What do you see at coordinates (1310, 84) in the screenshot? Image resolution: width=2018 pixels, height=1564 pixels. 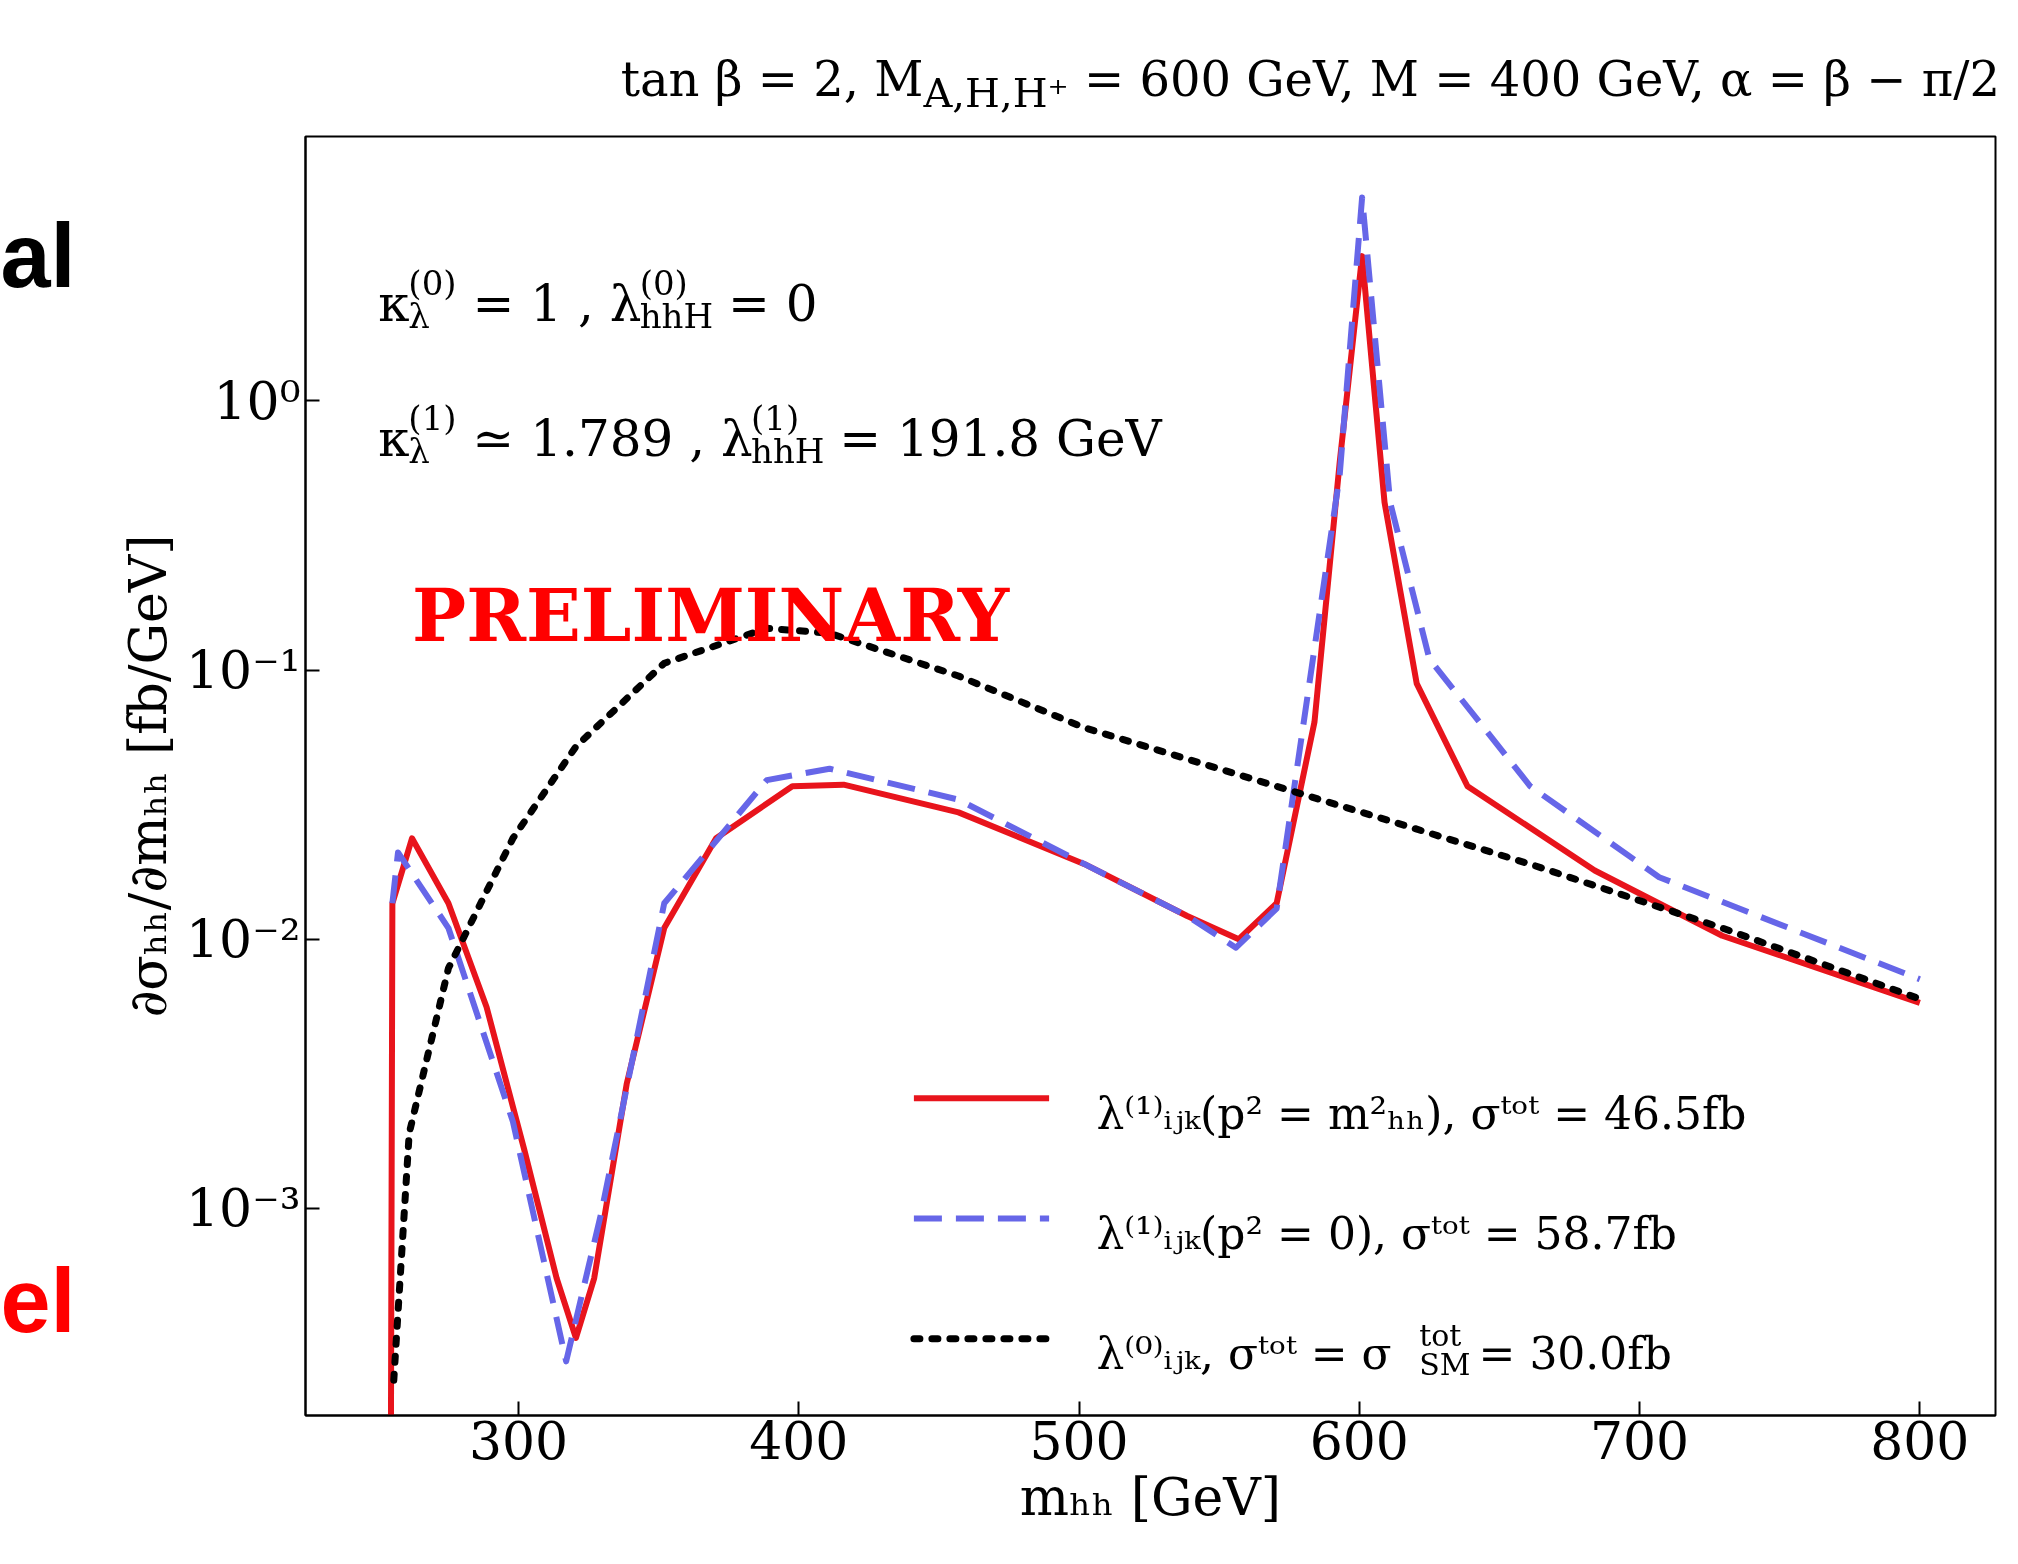 I see `chart-title: tan β = 2, M$_{A,H,H⁺}$ = 600 GeV, M = 400 GeV, α = β − π/2` at bounding box center [1310, 84].